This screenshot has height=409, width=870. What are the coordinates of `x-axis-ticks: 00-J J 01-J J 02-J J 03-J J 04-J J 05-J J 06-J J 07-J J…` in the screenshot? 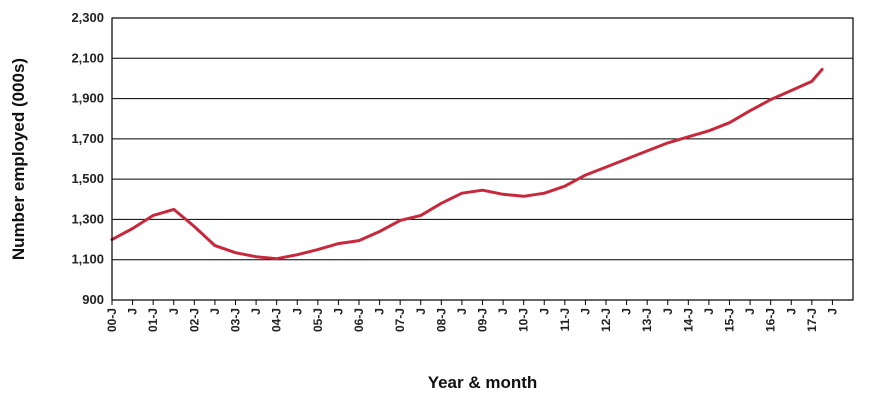 It's located at (472, 316).